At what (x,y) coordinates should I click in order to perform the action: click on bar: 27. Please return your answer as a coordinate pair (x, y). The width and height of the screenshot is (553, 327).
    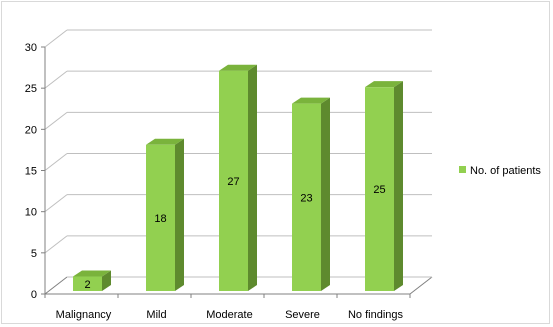
    Looking at the image, I should click on (238, 177).